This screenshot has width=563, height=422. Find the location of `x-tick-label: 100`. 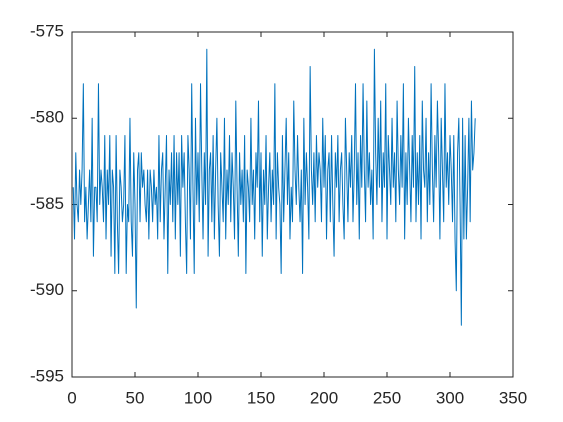

x-tick-label: 100 is located at coordinates (198, 397).